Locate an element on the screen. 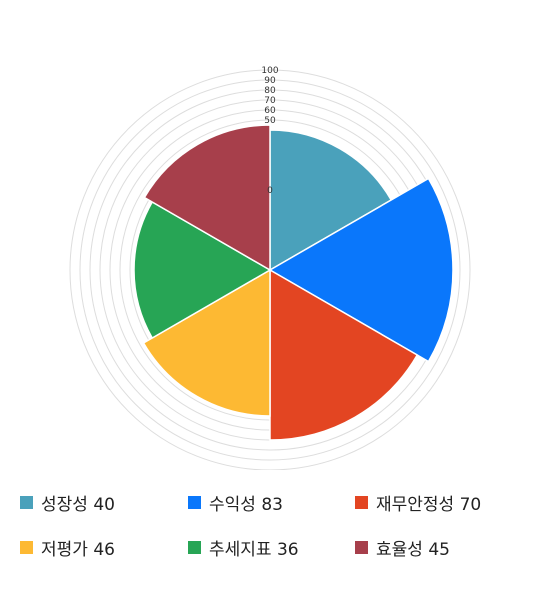  legend-label: 수익성 is located at coordinates (232, 505).